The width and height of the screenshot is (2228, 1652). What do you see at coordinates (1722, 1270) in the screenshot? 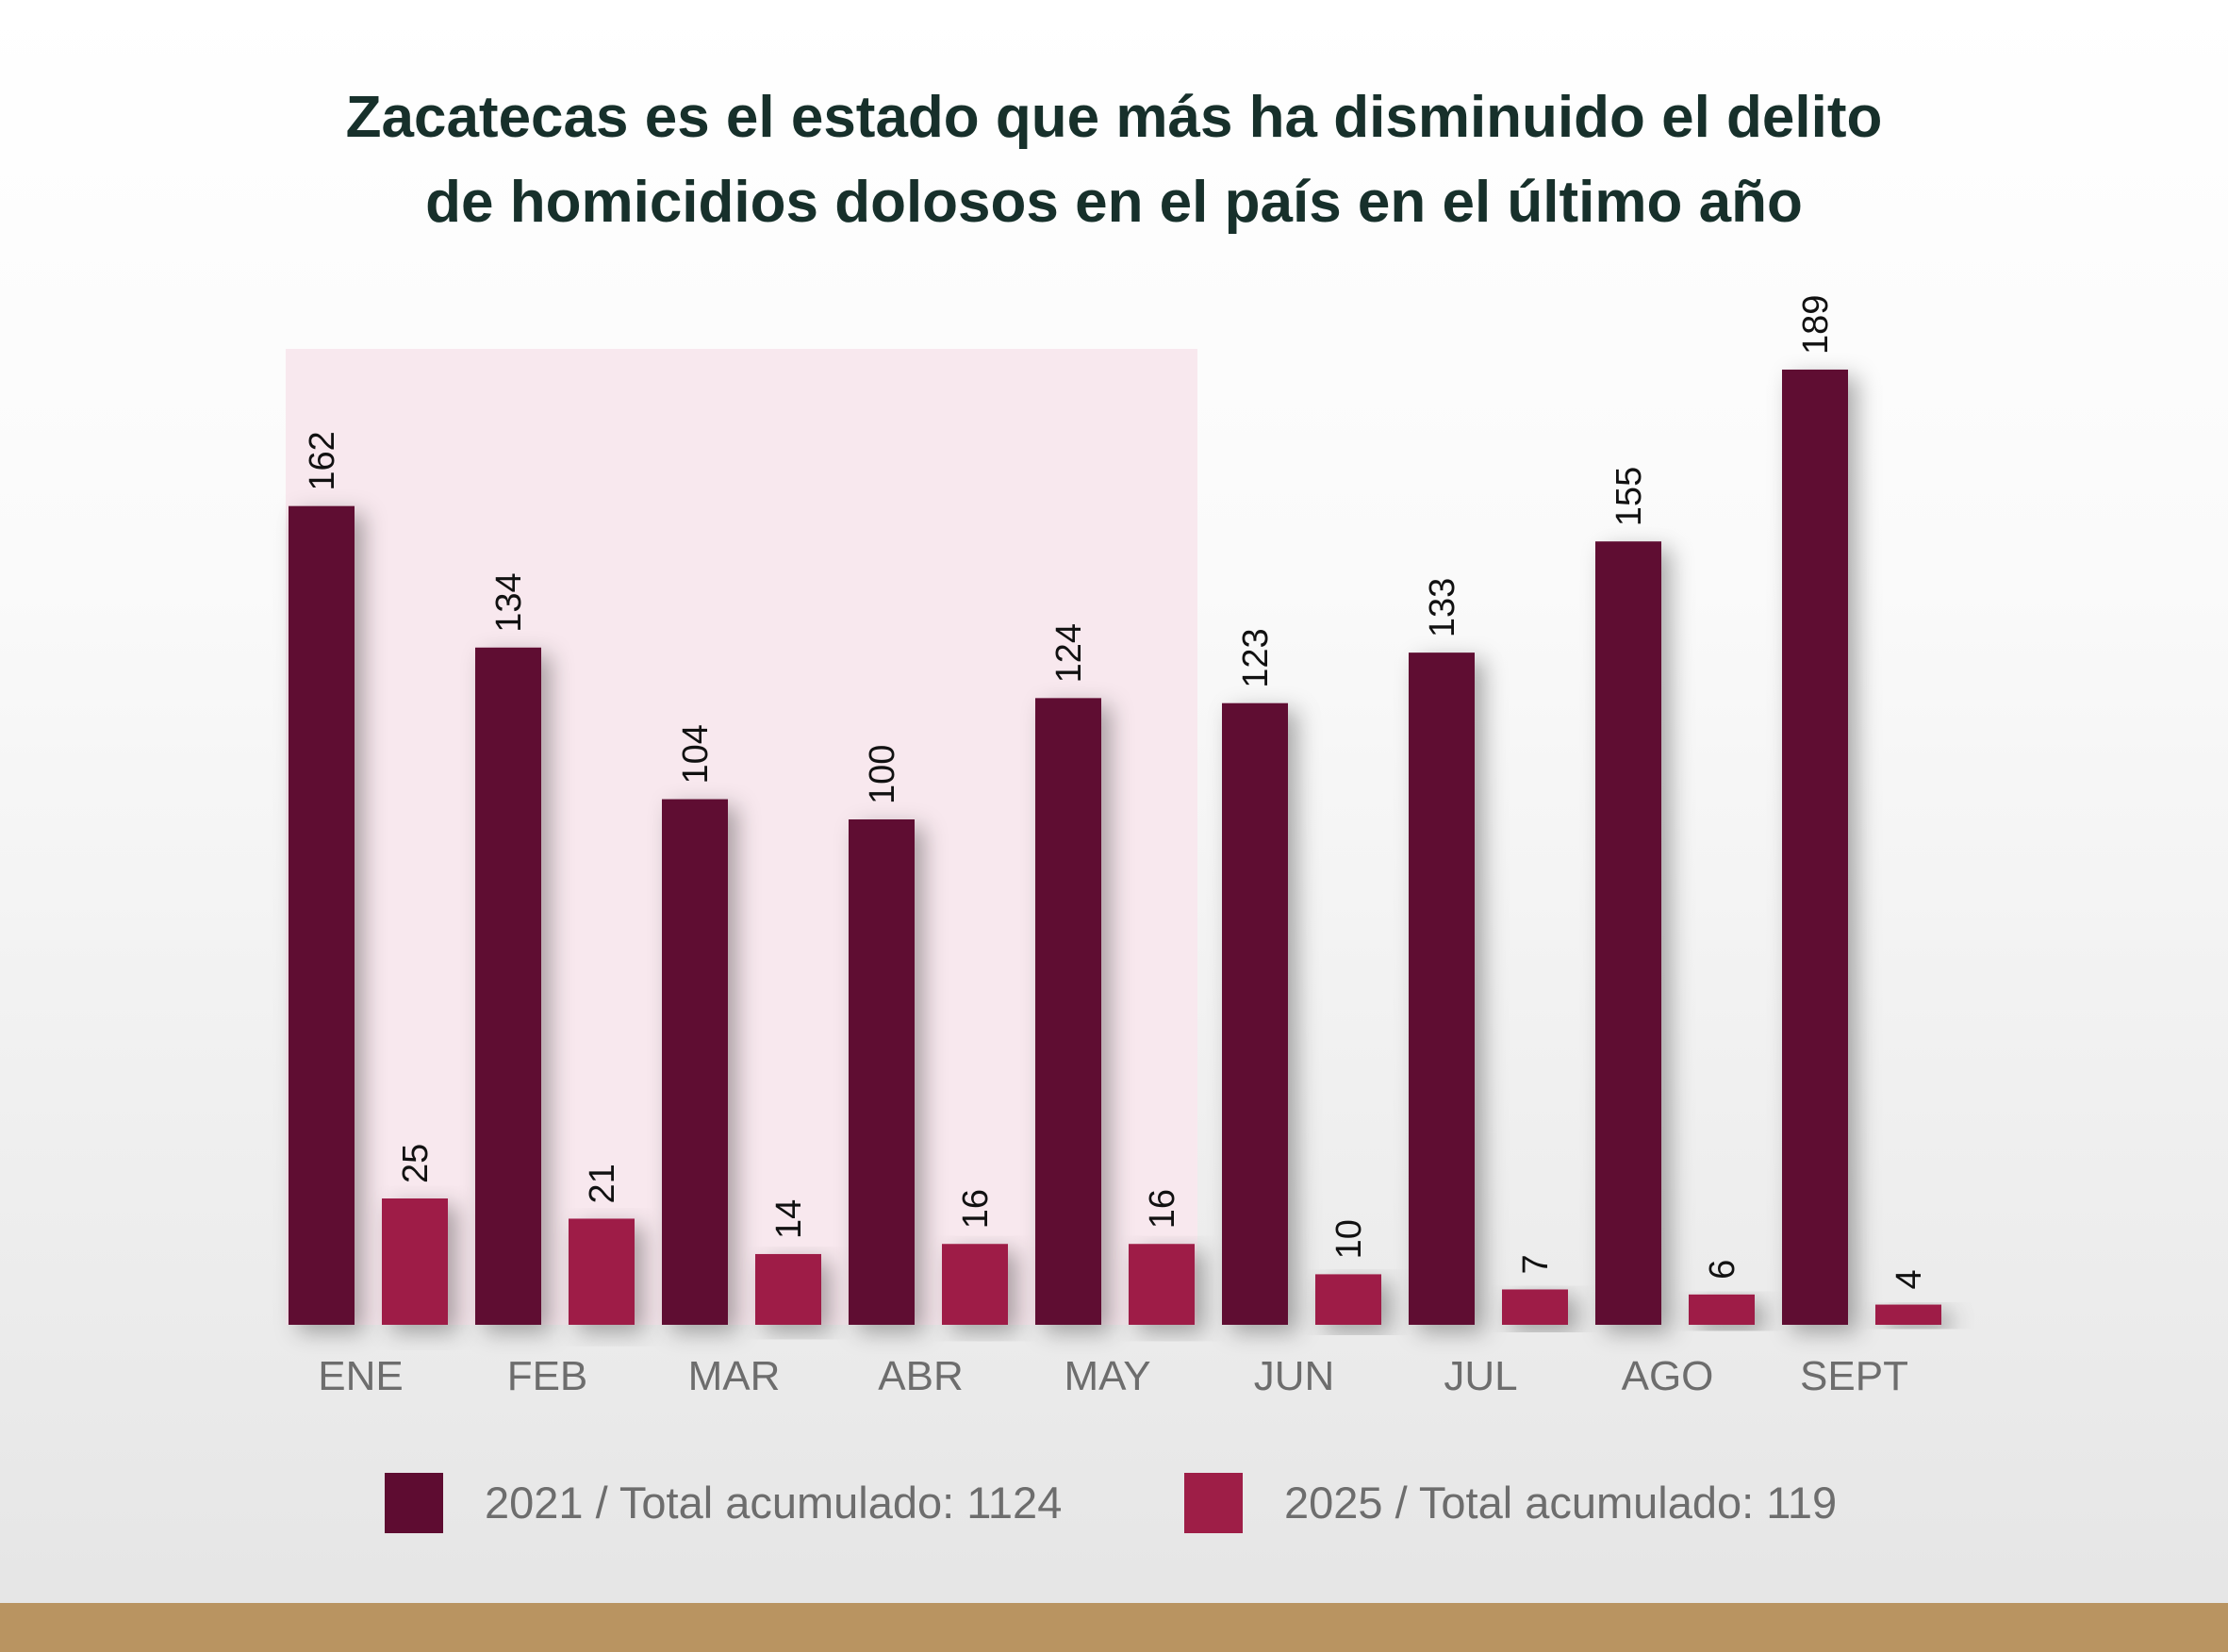
I see `data-label-2025-ago: 6` at bounding box center [1722, 1270].